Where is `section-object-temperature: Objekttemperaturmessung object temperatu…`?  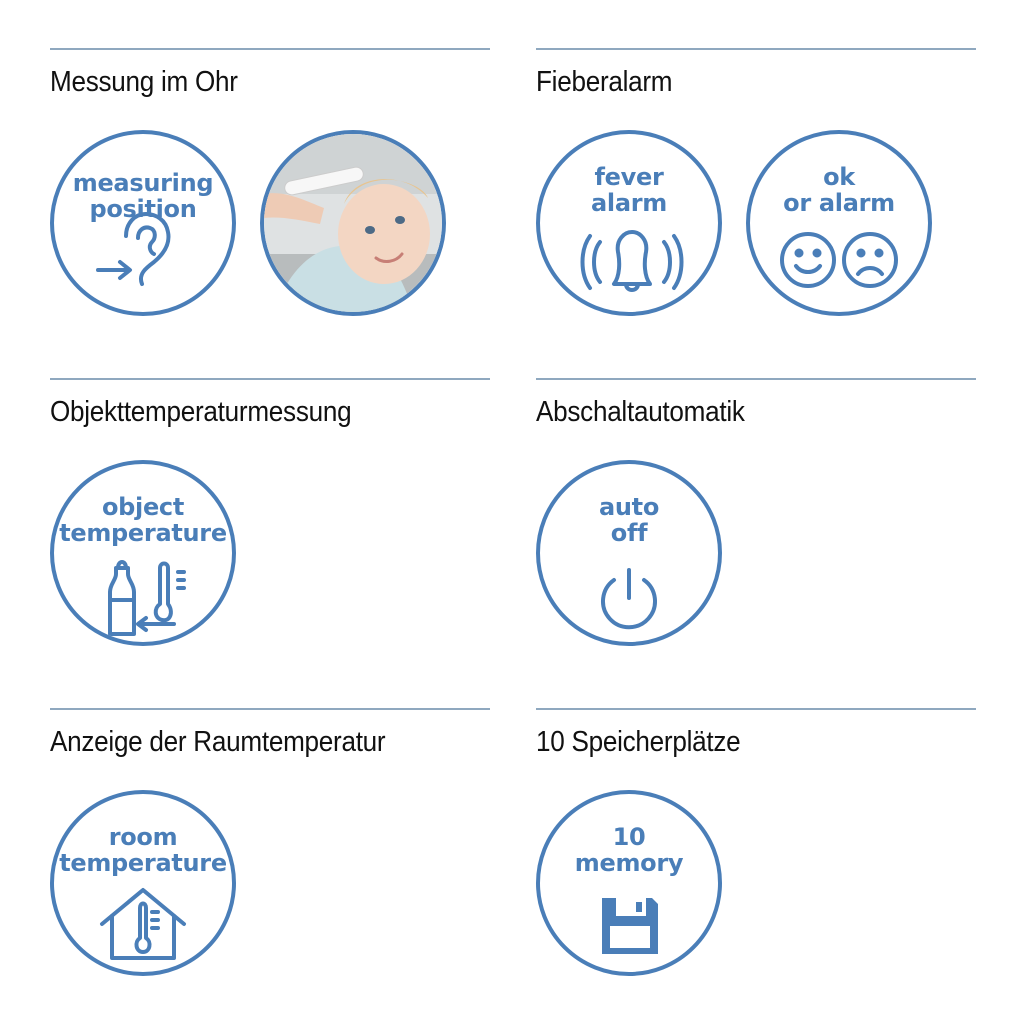 section-object-temperature: Objekttemperaturmessung object temperatu… is located at coordinates (270, 533).